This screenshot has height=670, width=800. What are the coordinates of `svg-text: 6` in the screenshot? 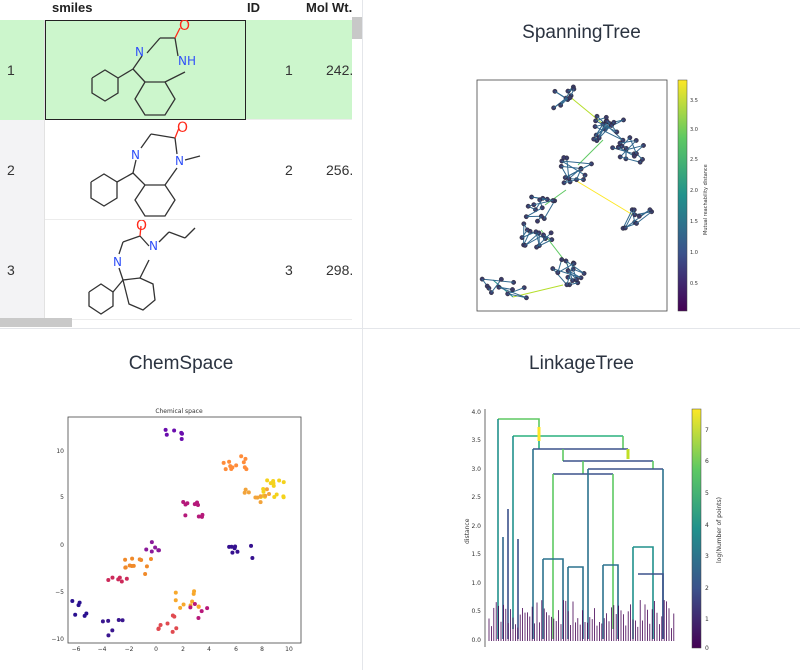 It's located at (236, 649).